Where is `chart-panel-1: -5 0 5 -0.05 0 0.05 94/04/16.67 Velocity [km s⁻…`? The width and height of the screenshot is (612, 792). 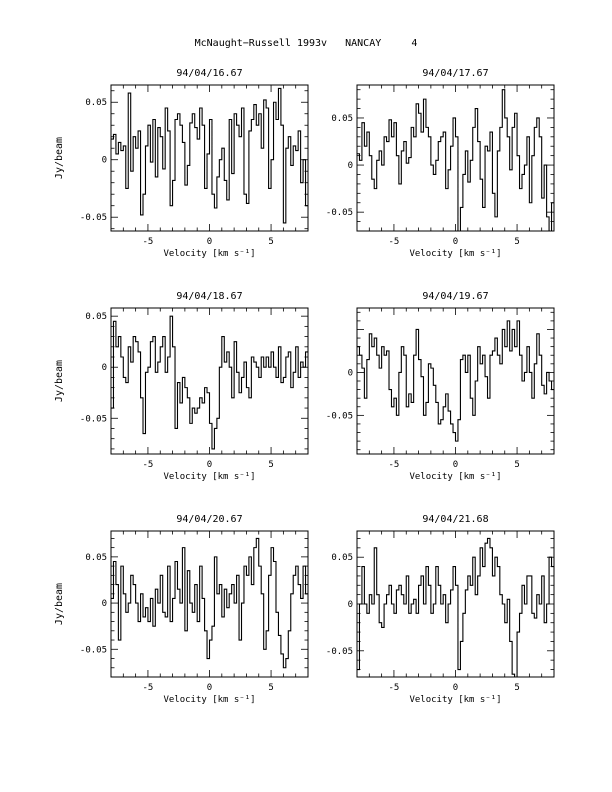
chart-panel-1: -5 0 5 -0.05 0 0.05 94/04/16.67 Velocity [km s⁻… is located at coordinates (181, 163).